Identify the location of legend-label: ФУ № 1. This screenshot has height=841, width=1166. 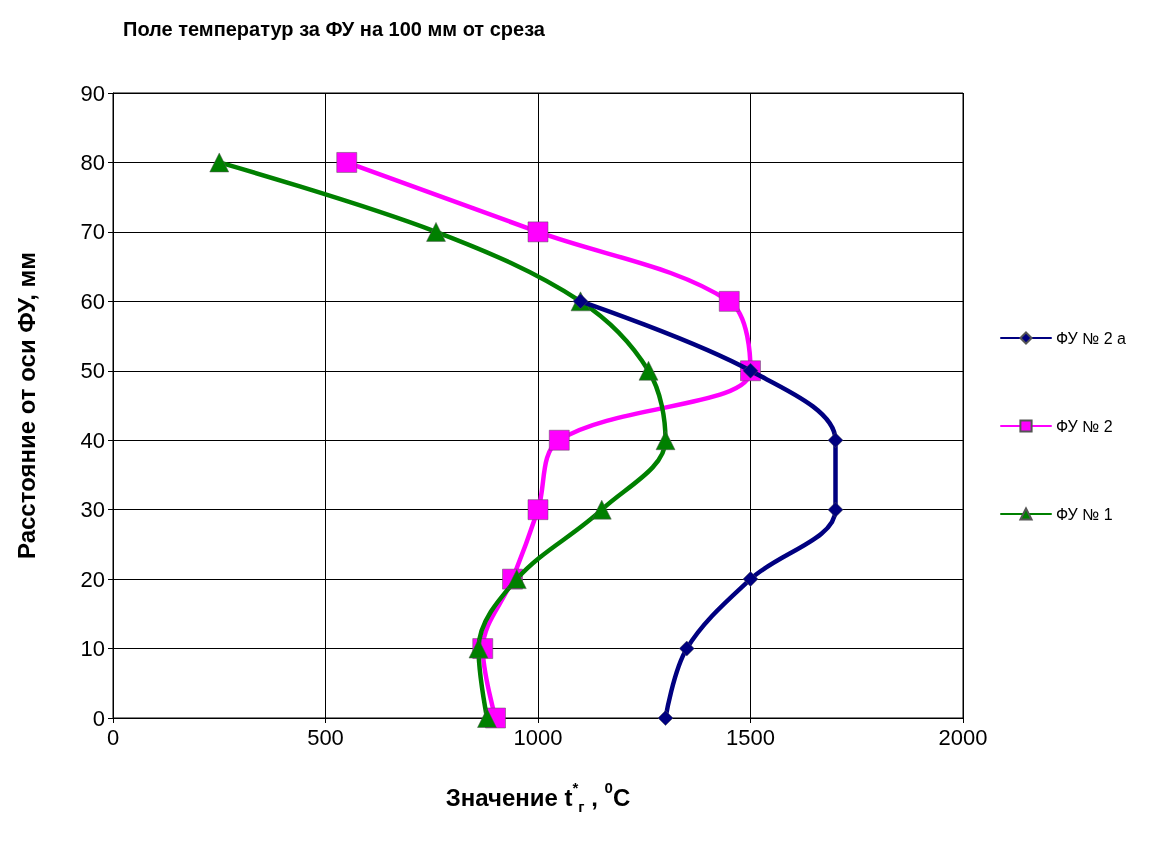
(1084, 514).